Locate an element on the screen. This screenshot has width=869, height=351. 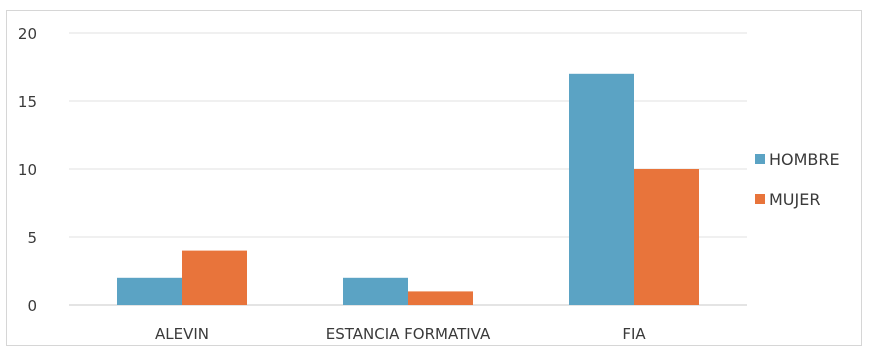
x-axis-ticks: ALEVIN ESTANCIA FORMATIVA FIA is located at coordinates (400, 334).